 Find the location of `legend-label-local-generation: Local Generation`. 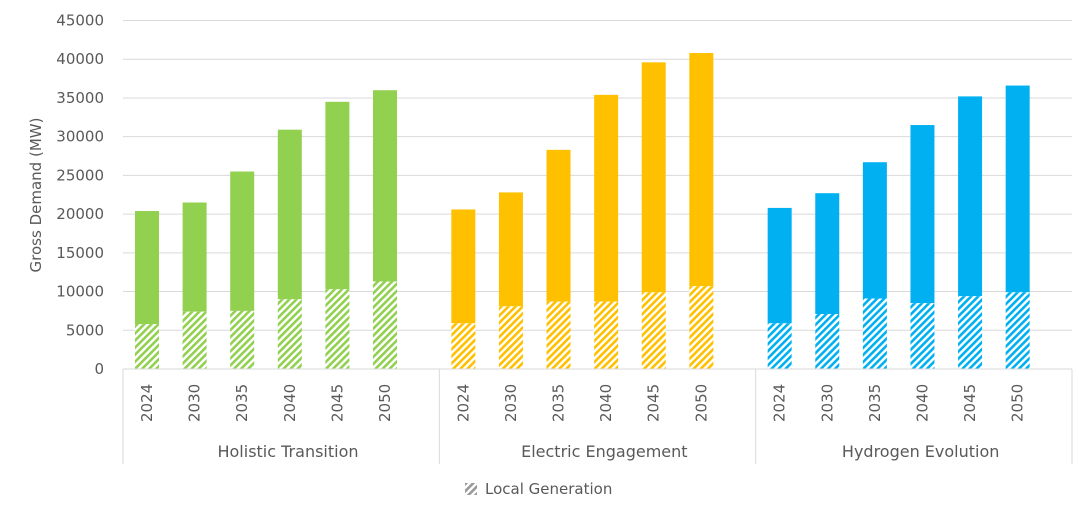

legend-label-local-generation: Local Generation is located at coordinates (548, 489).